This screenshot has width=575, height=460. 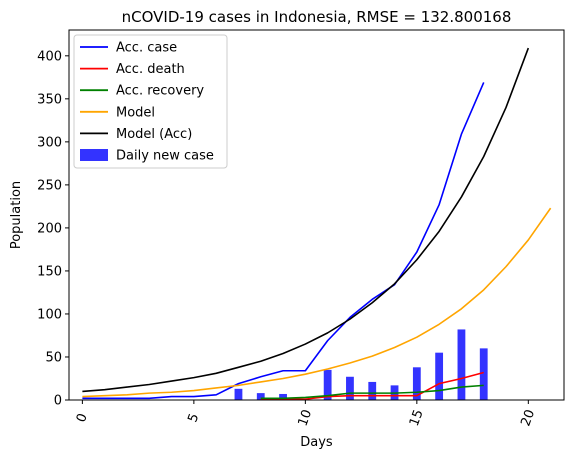 I want to click on y-axis-label: Population, so click(x=16, y=215).